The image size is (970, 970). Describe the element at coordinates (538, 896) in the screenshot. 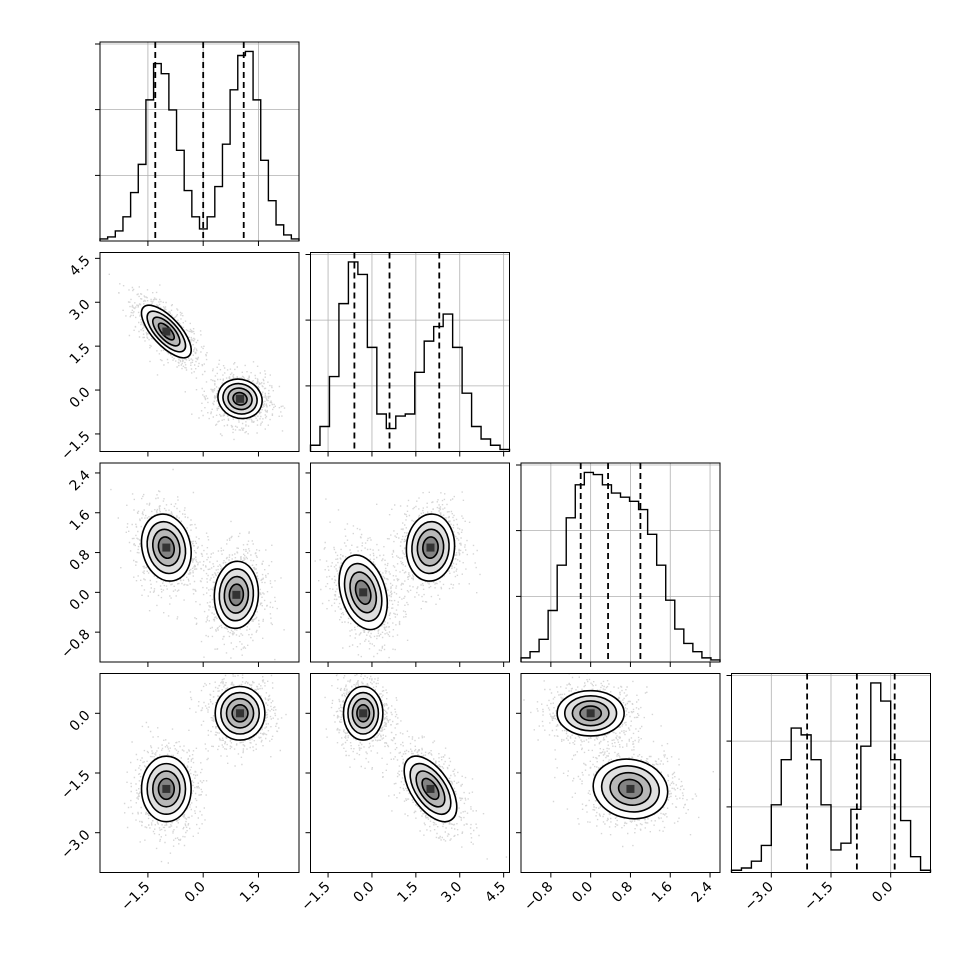

I see `x-tick-label: −0.8` at that location.